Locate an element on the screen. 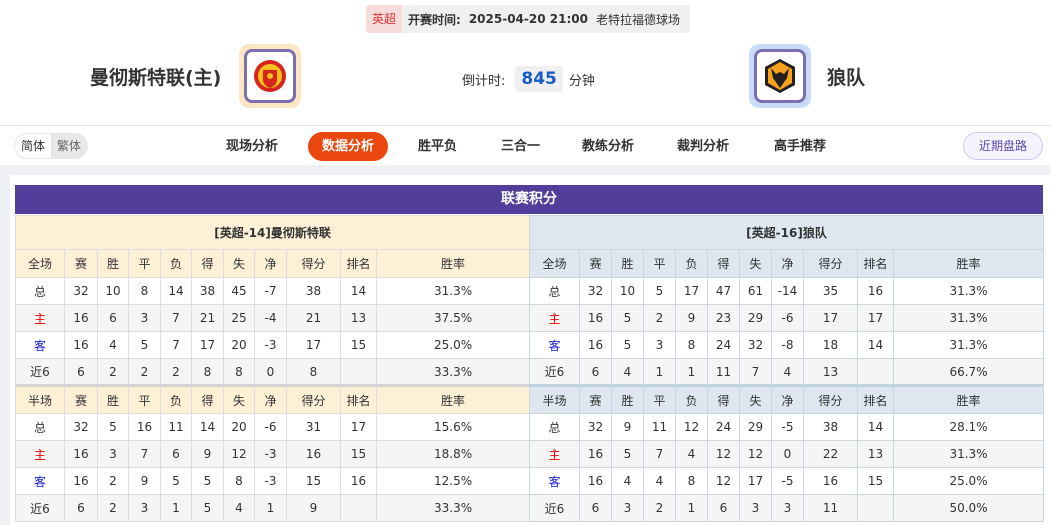 This screenshot has height=525, width=1051. table-row: 主 16 6 3 7 21 25 -4 21 13 37.5% is located at coordinates (273, 318).